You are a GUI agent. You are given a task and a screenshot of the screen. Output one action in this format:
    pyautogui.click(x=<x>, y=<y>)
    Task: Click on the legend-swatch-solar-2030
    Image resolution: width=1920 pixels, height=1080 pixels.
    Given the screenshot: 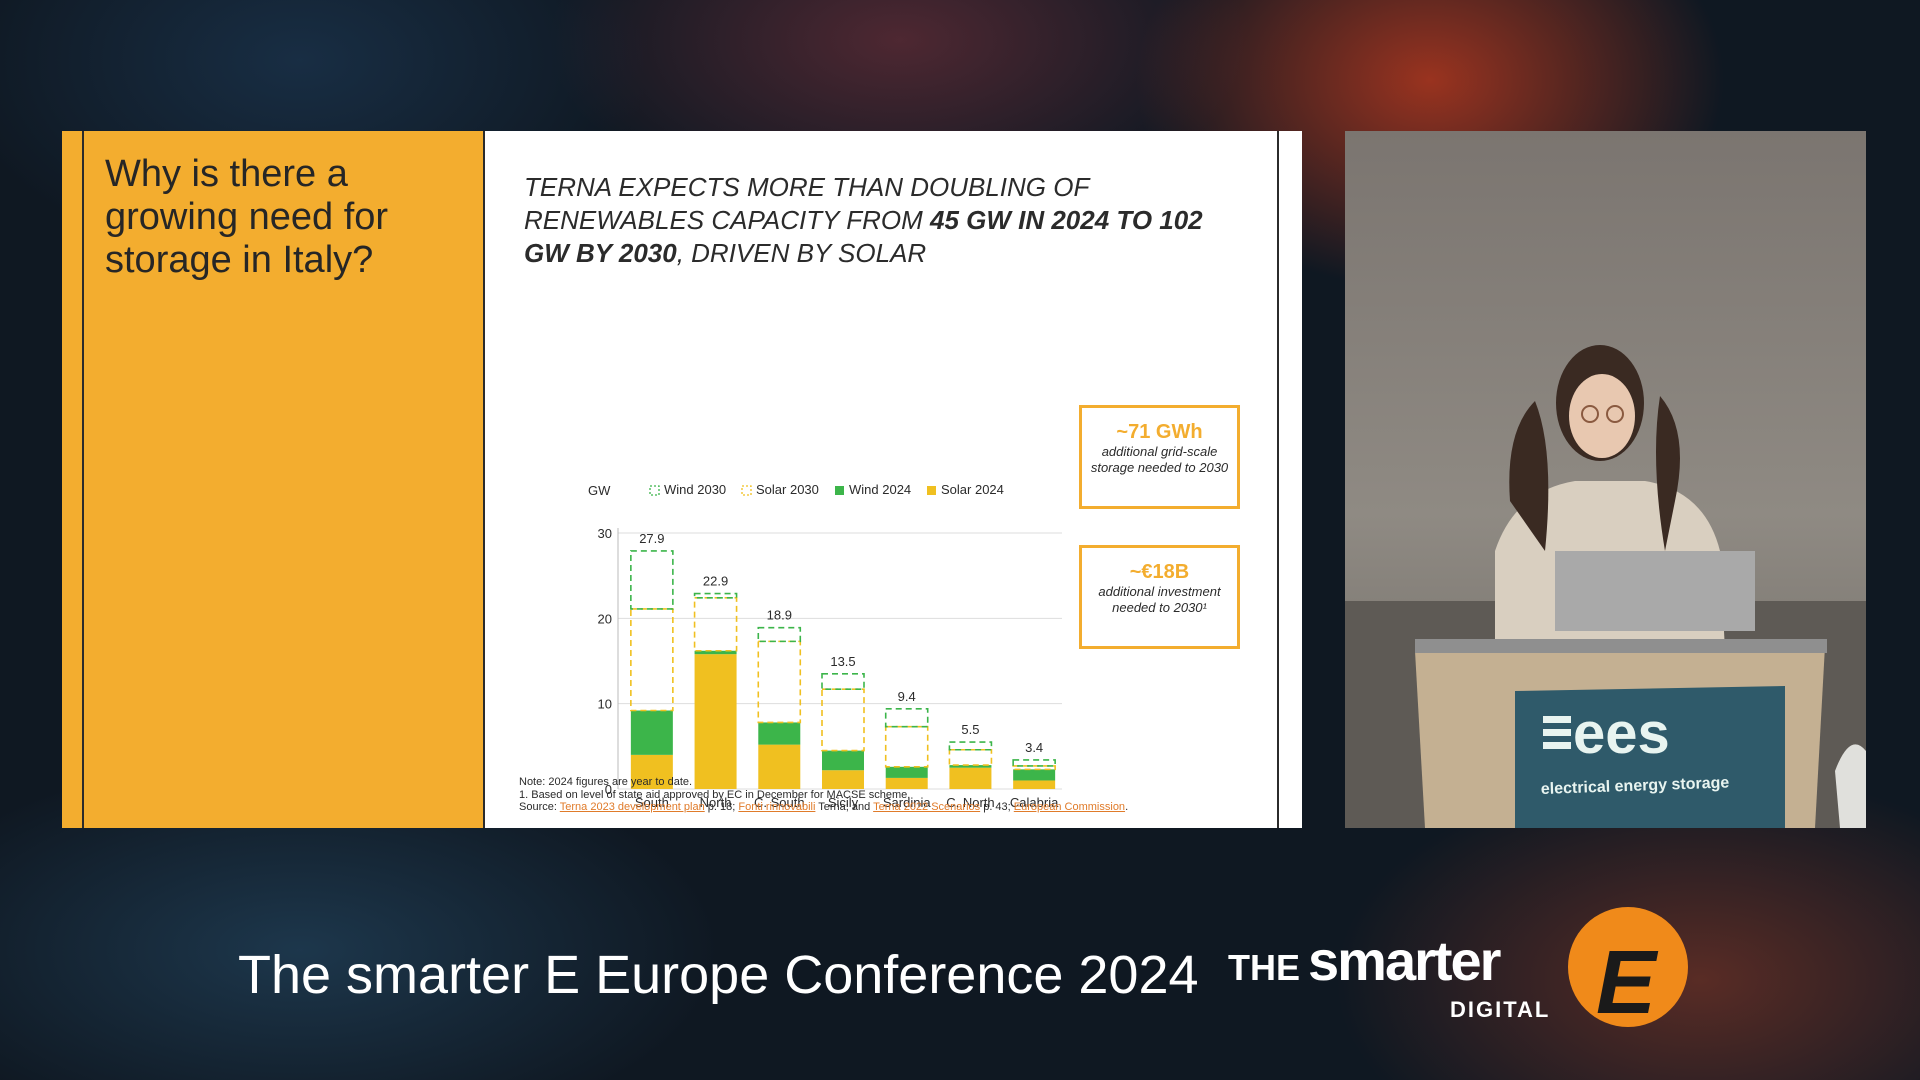 What is the action you would take?
    pyautogui.click(x=746, y=490)
    